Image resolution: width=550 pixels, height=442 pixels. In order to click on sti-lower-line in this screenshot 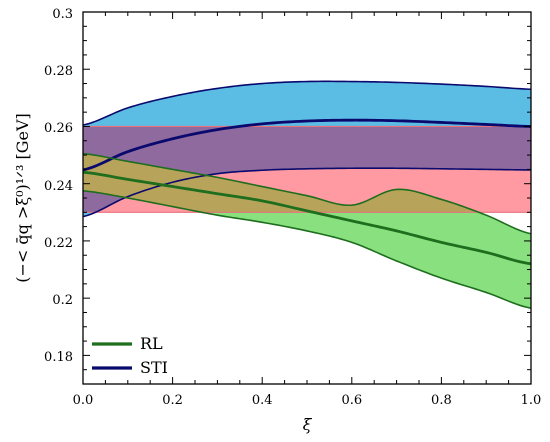, I will do `click(307, 192)`.